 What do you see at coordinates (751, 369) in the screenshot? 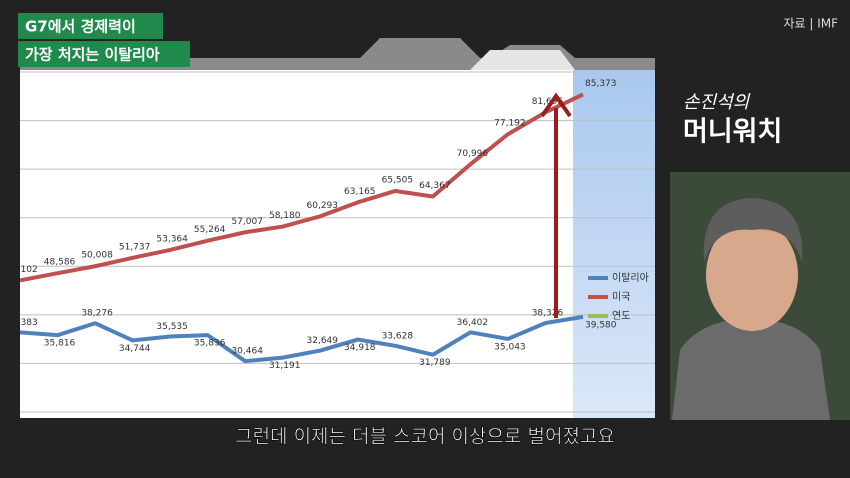
I see `presenter-body` at bounding box center [751, 369].